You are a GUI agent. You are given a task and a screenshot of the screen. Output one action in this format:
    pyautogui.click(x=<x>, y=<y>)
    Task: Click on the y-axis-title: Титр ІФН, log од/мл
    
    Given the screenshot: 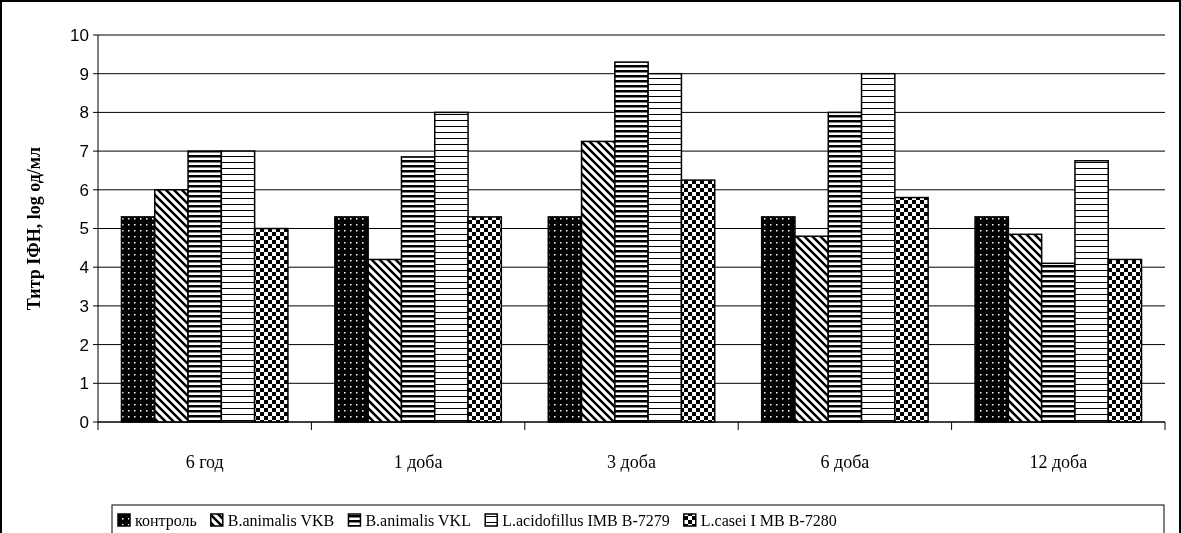 What is the action you would take?
    pyautogui.click(x=34, y=228)
    